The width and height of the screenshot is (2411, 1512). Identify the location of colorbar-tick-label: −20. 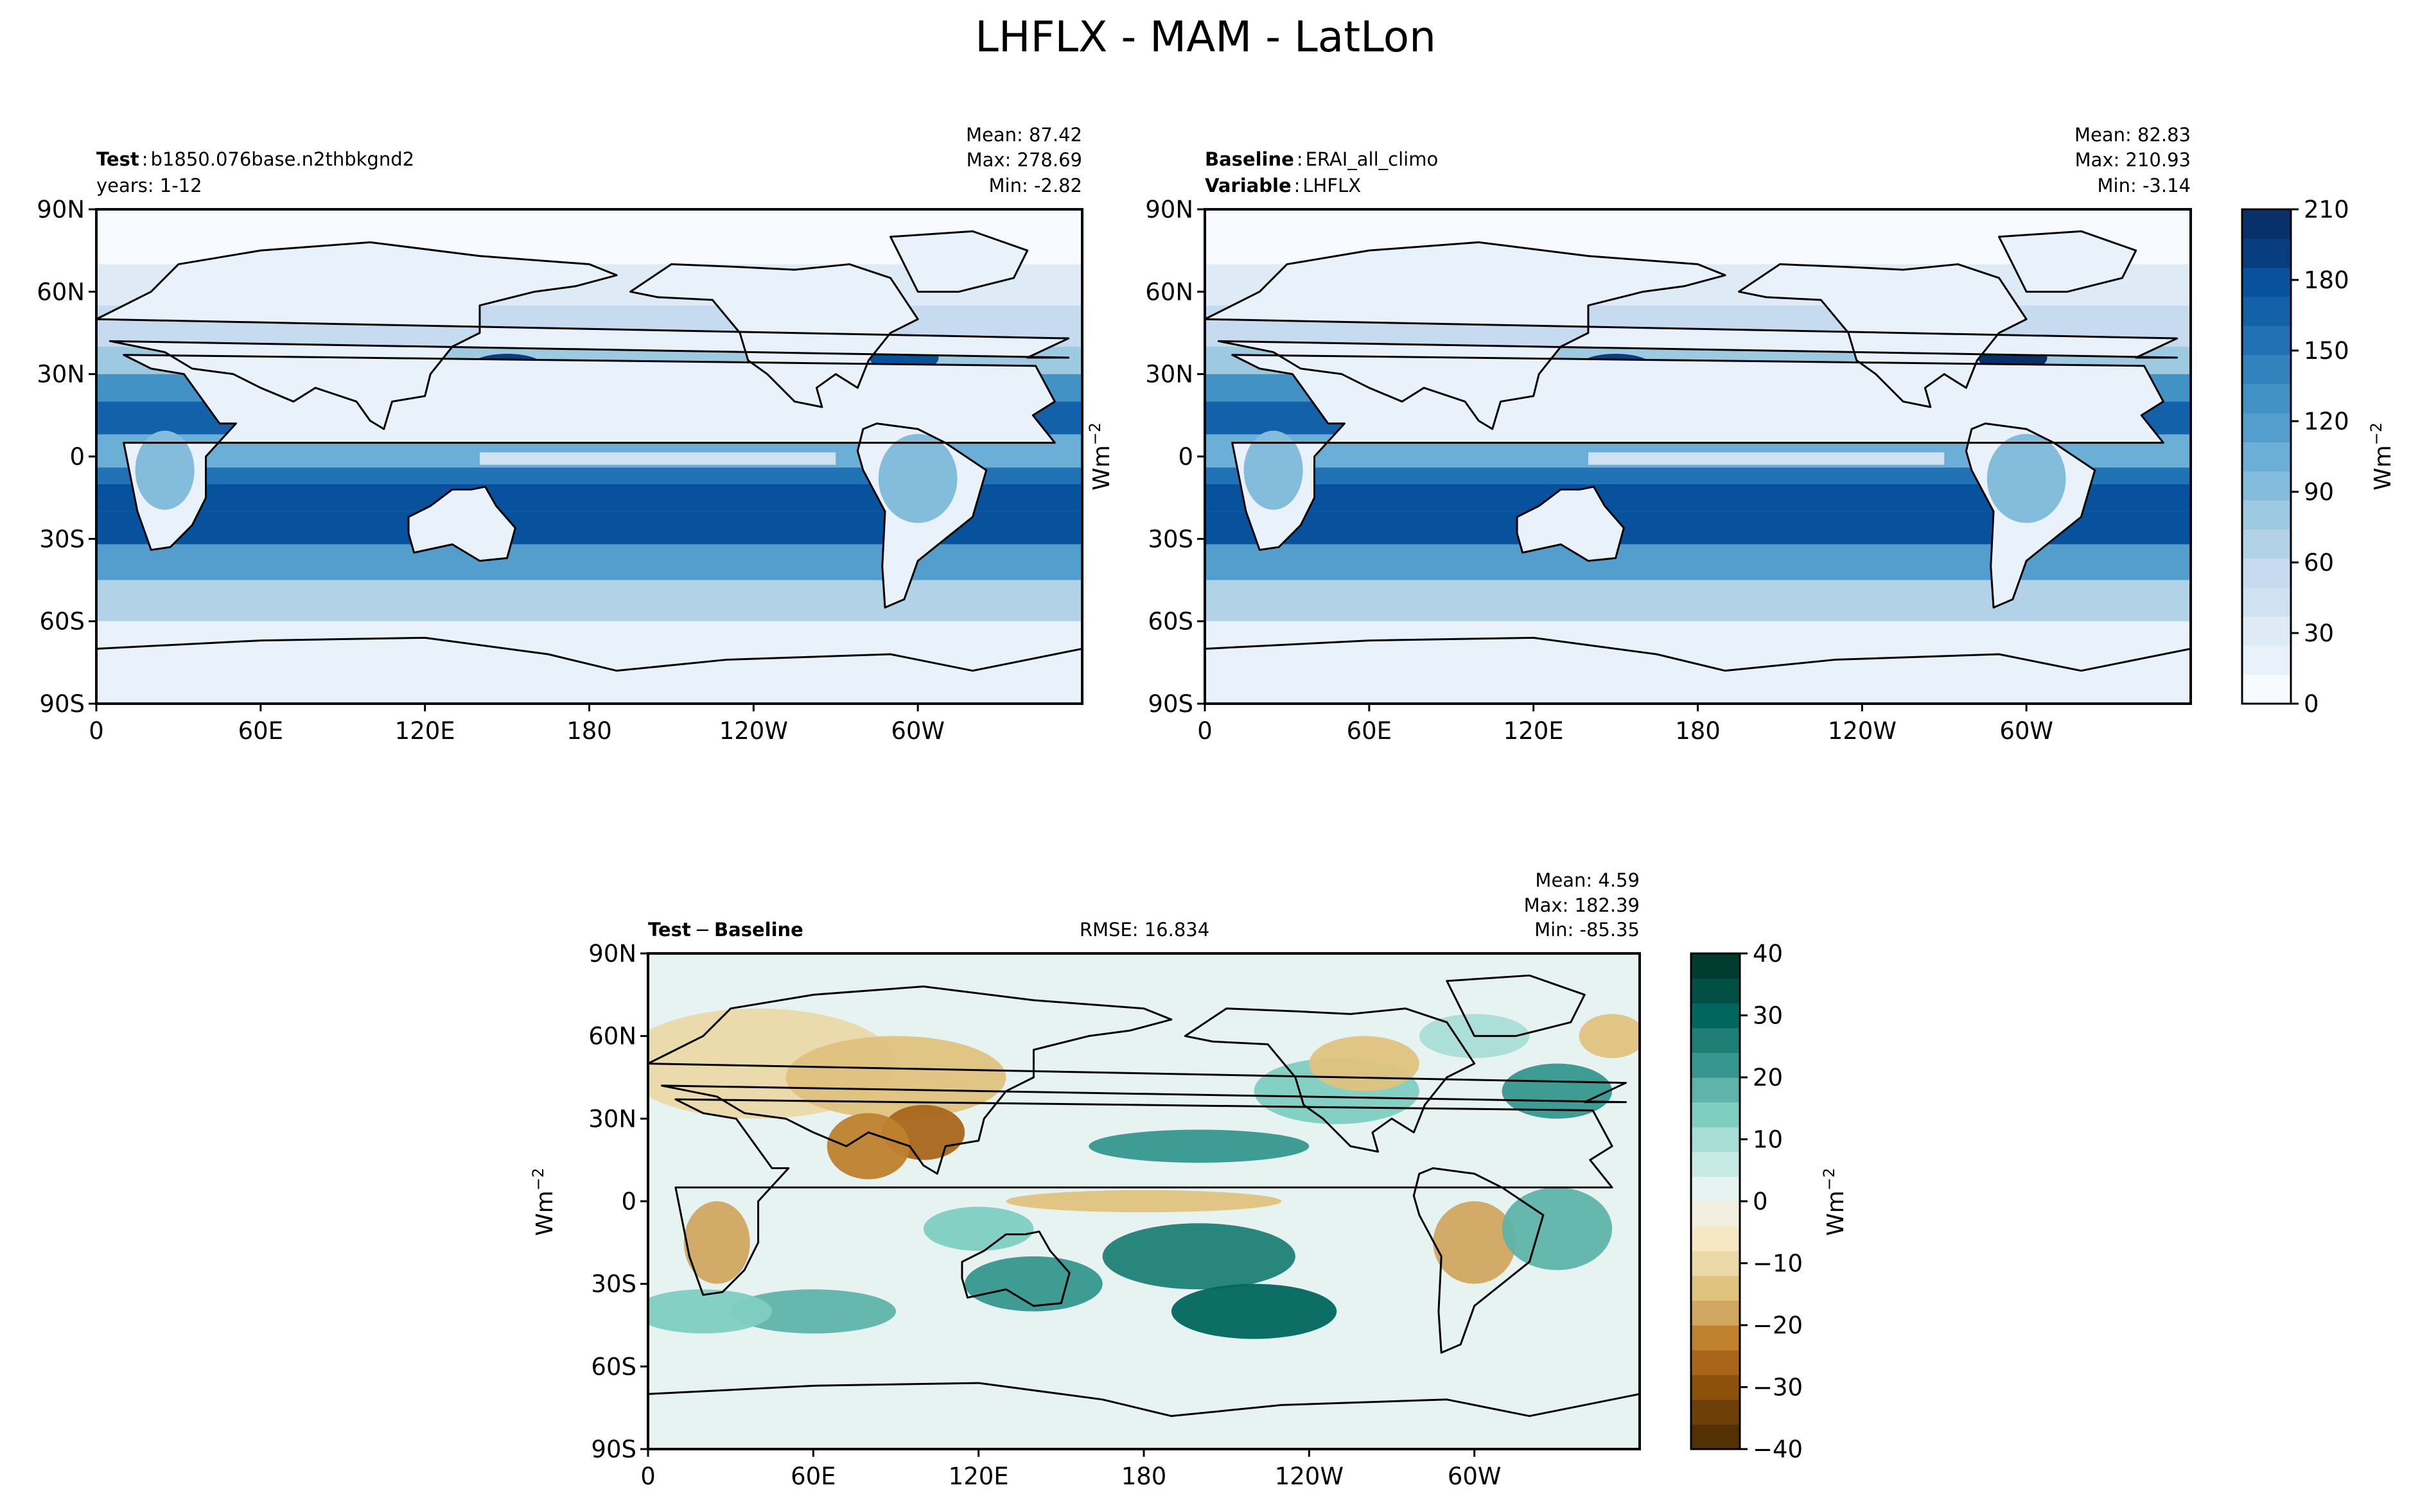
(1778, 1325).